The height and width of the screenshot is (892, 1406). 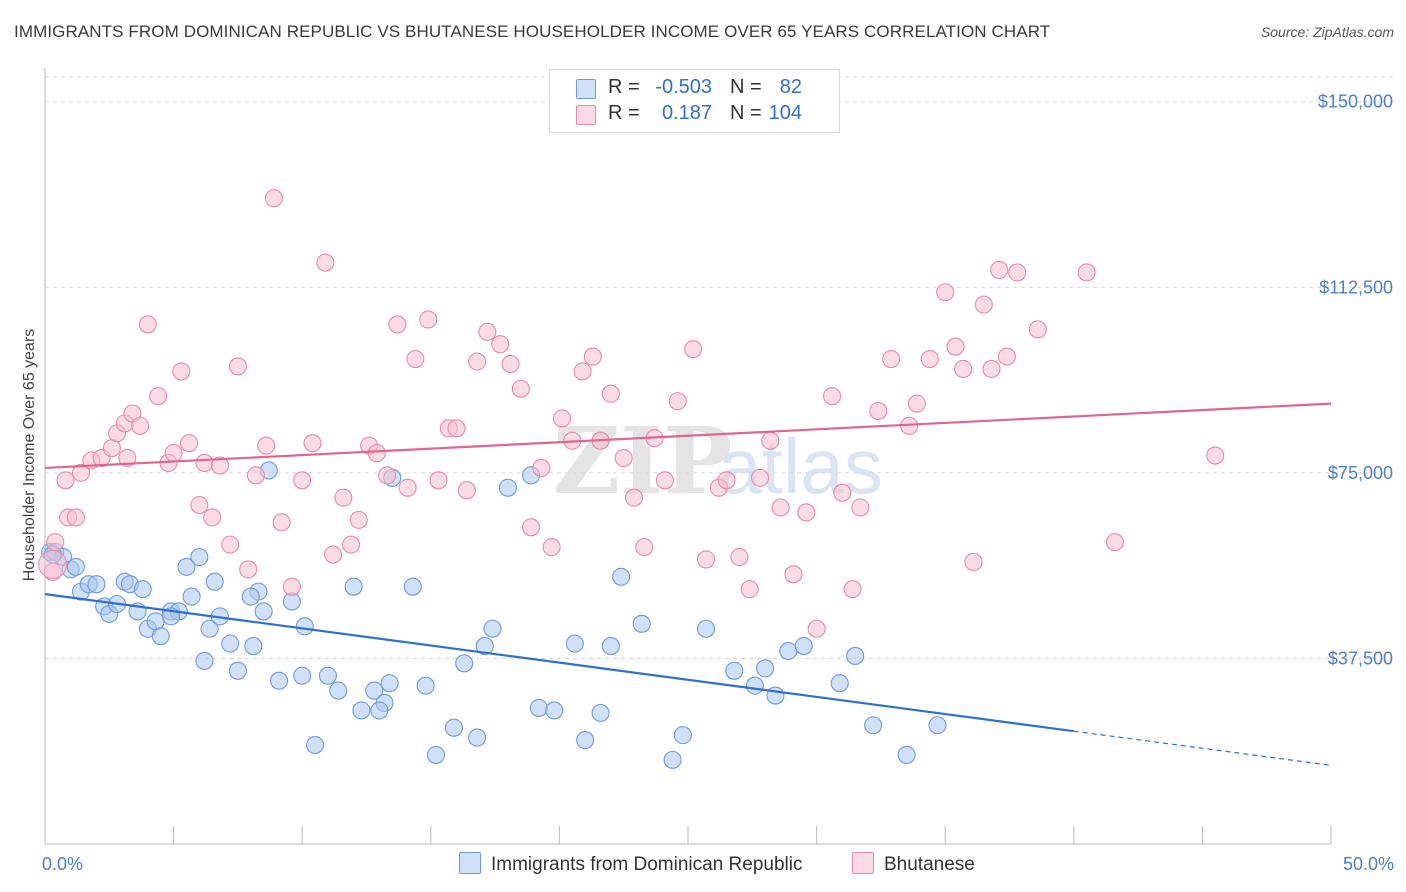 What do you see at coordinates (683, 87) in the screenshot?
I see `legend-r-value: -0.503` at bounding box center [683, 87].